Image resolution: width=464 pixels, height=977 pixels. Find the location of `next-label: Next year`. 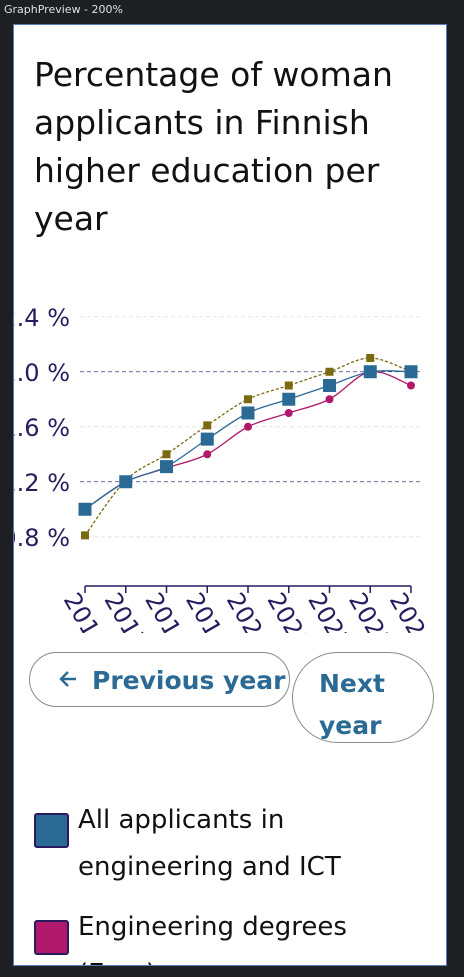

next-label: Next year is located at coordinates (352, 704).